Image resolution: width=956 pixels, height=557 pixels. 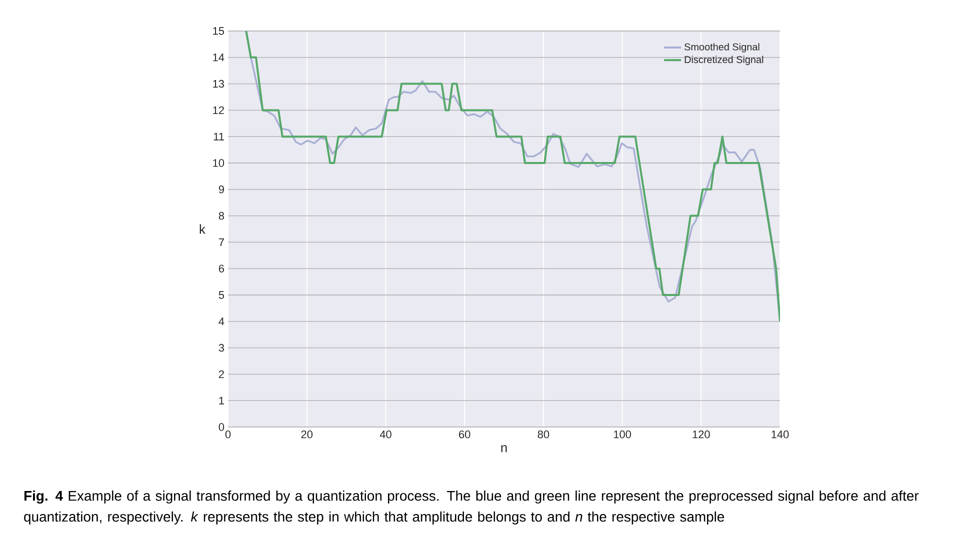 What do you see at coordinates (203, 229) in the screenshot?
I see `y-axis-title: k` at bounding box center [203, 229].